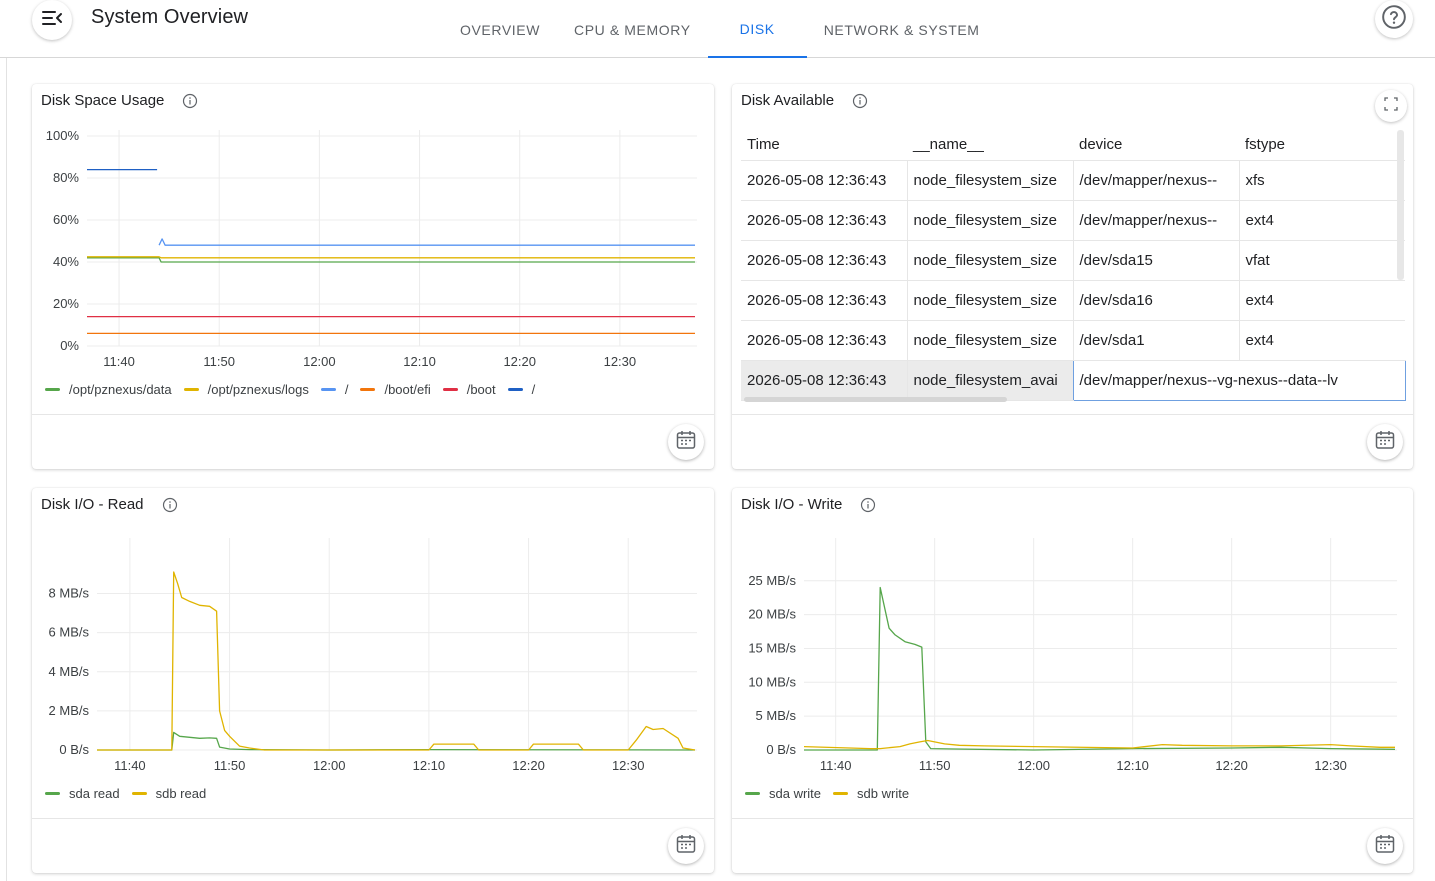 The image size is (1435, 881). What do you see at coordinates (1321, 180) in the screenshot?
I see `table-cell-fstype: xfs` at bounding box center [1321, 180].